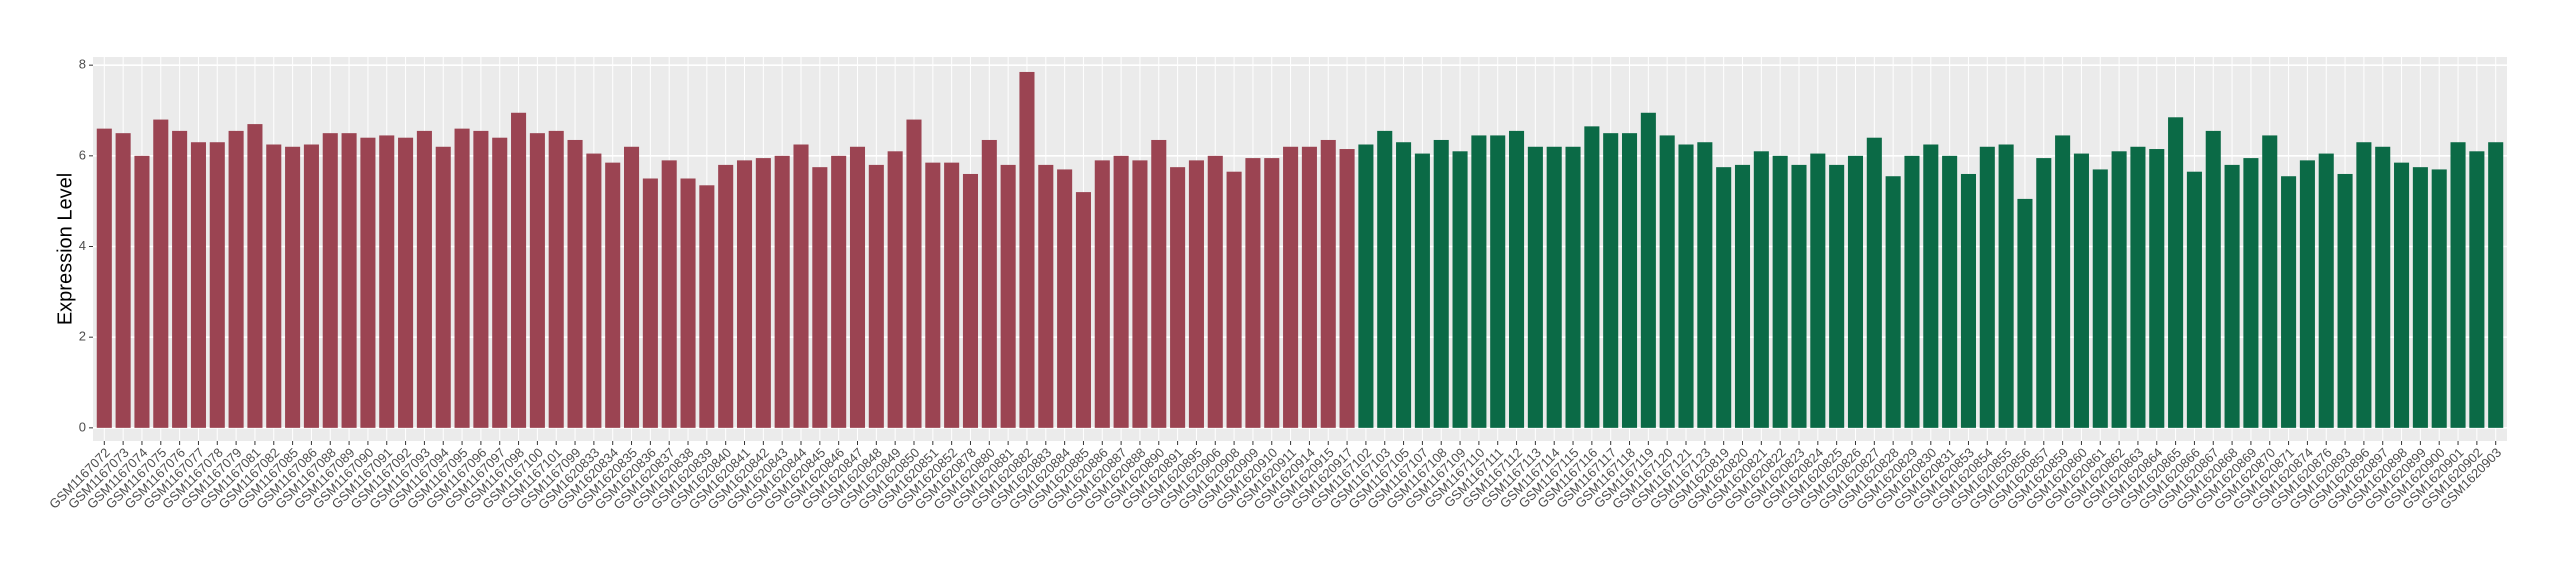 The image size is (2560, 580). I want to click on y-tick-label: 6, so click(82, 154).